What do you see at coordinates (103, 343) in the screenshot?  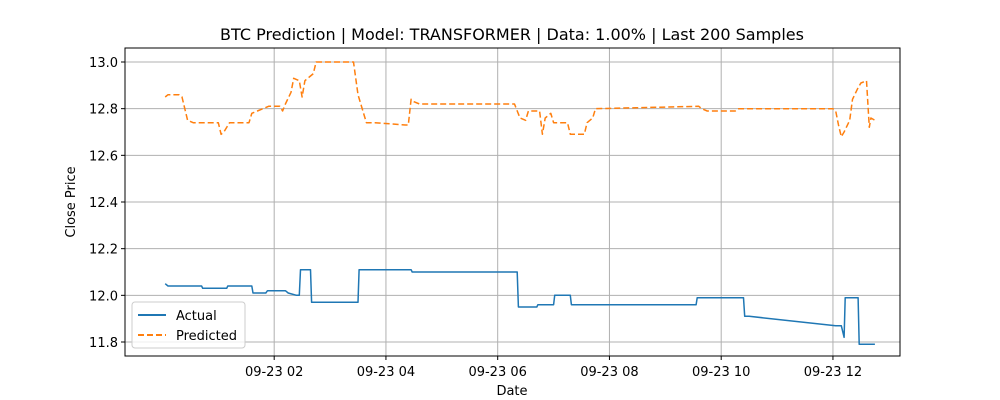 I see `y-tick-label: 11.8` at bounding box center [103, 343].